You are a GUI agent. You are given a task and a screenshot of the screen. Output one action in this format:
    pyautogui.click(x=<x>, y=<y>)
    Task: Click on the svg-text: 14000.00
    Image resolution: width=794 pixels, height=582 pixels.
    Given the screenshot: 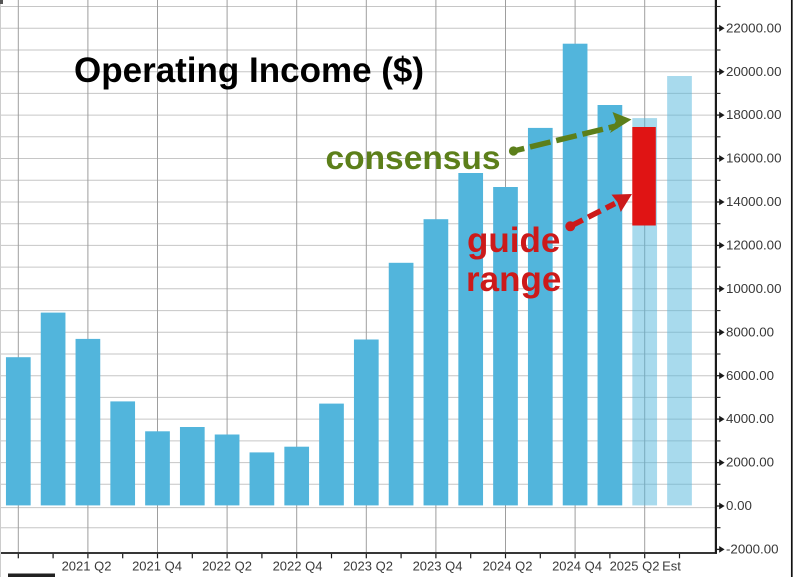 What is the action you would take?
    pyautogui.click(x=753, y=201)
    